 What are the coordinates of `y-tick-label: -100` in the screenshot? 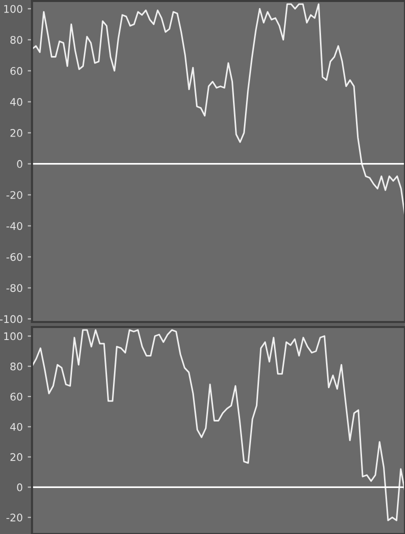 It's located at (11, 319).